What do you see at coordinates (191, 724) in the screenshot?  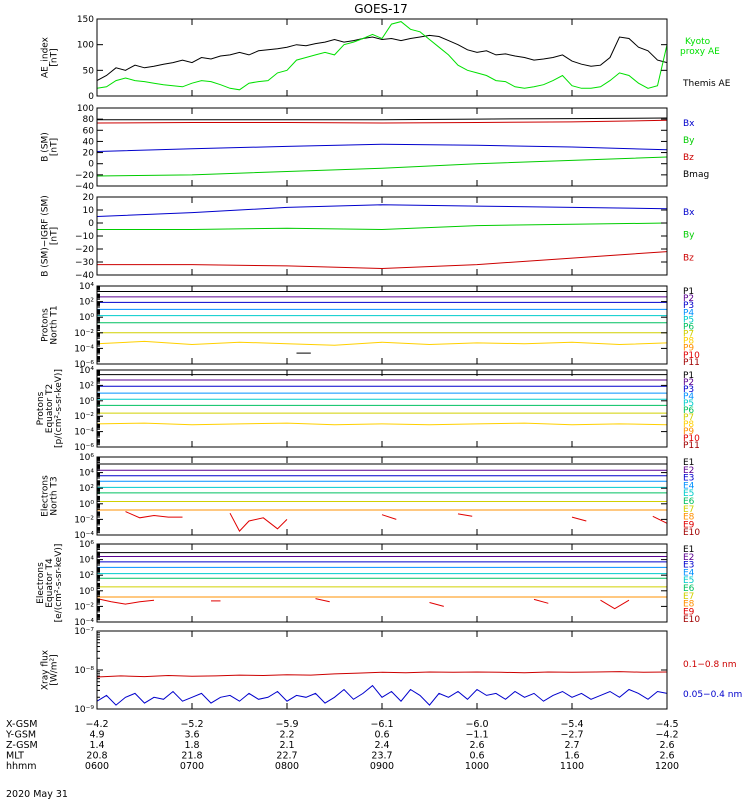 I see `xrow-value-x-gsm-1: −5.2` at bounding box center [191, 724].